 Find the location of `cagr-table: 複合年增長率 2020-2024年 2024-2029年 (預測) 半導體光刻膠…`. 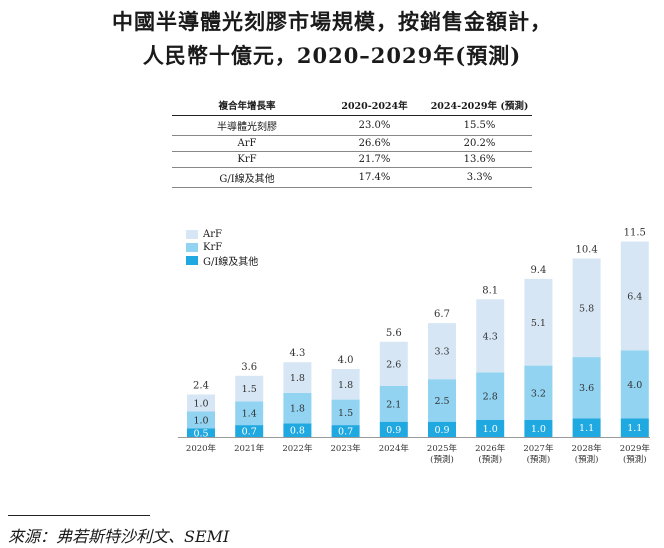

cagr-table: 複合年增長率 2020-2024年 2024-2029年 (預測) 半導體光刻膠… is located at coordinates (352, 142).